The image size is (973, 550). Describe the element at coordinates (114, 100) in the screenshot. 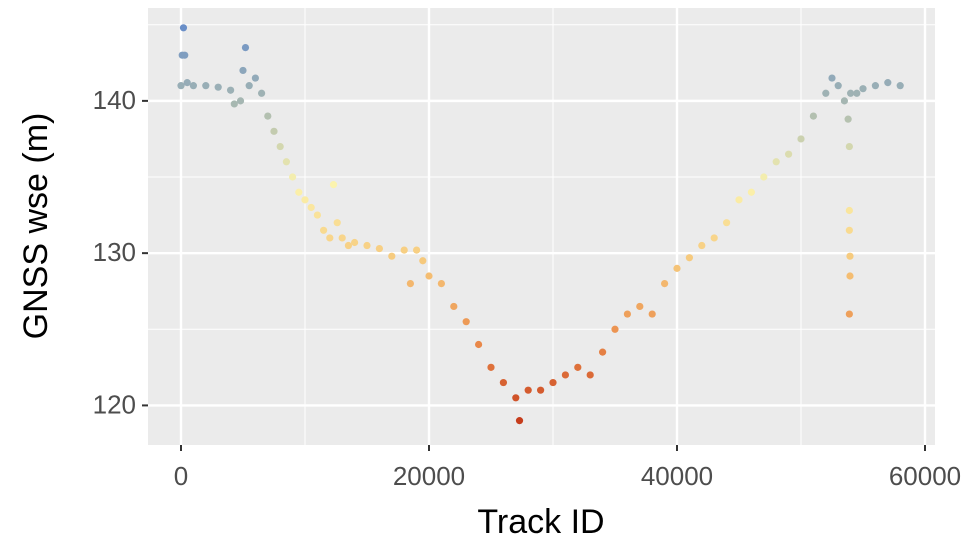

I see `y-tick-label: 140` at that location.